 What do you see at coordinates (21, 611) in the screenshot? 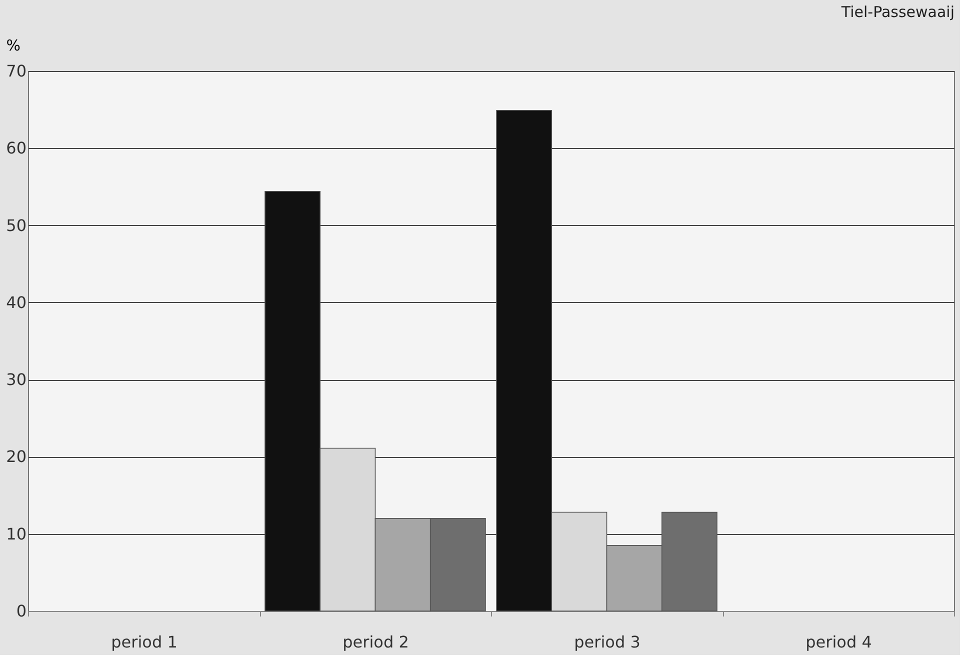
I see `y-tick-label: 0` at bounding box center [21, 611].